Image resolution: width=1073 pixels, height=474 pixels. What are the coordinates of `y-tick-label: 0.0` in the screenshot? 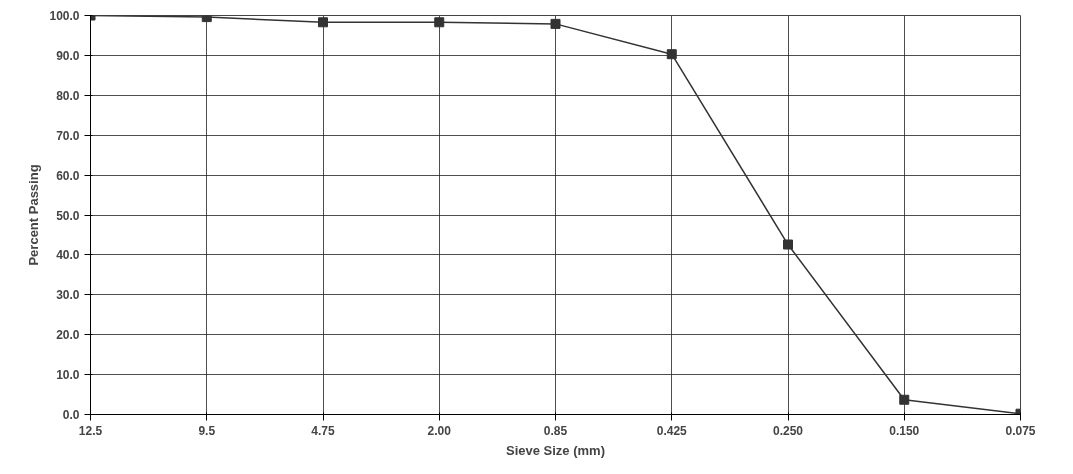 It's located at (71, 415).